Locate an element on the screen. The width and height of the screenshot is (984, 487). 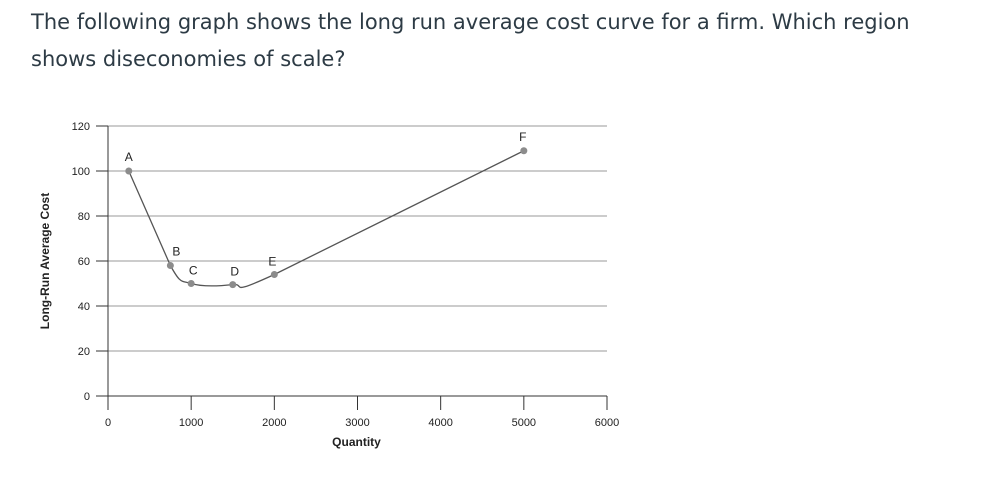
x-tick-label-2000: 2000 is located at coordinates (274, 423).